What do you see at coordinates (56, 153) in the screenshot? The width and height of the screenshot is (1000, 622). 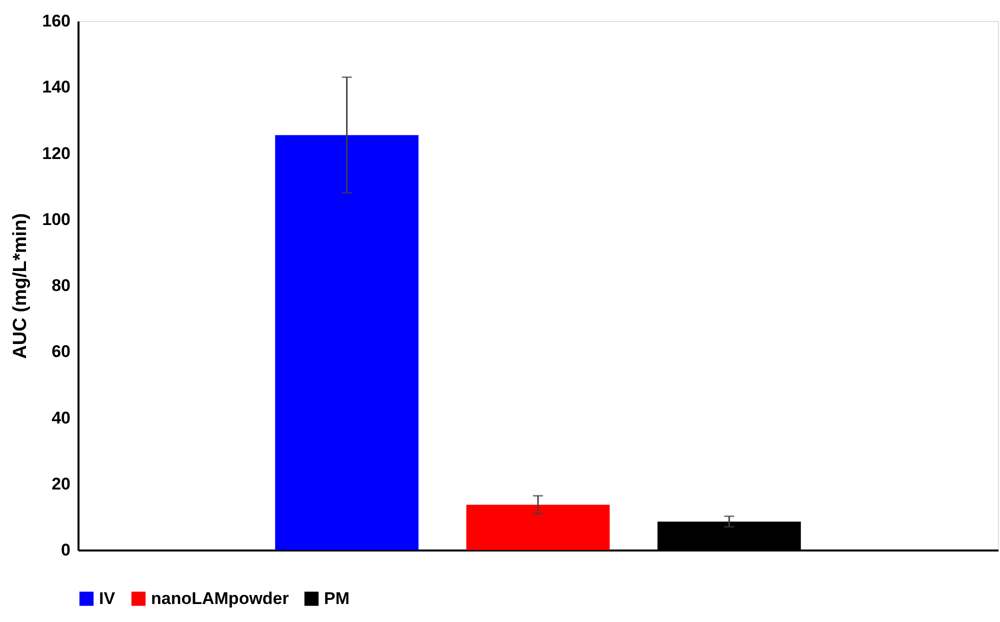 I see `y-tick-label: 120` at bounding box center [56, 153].